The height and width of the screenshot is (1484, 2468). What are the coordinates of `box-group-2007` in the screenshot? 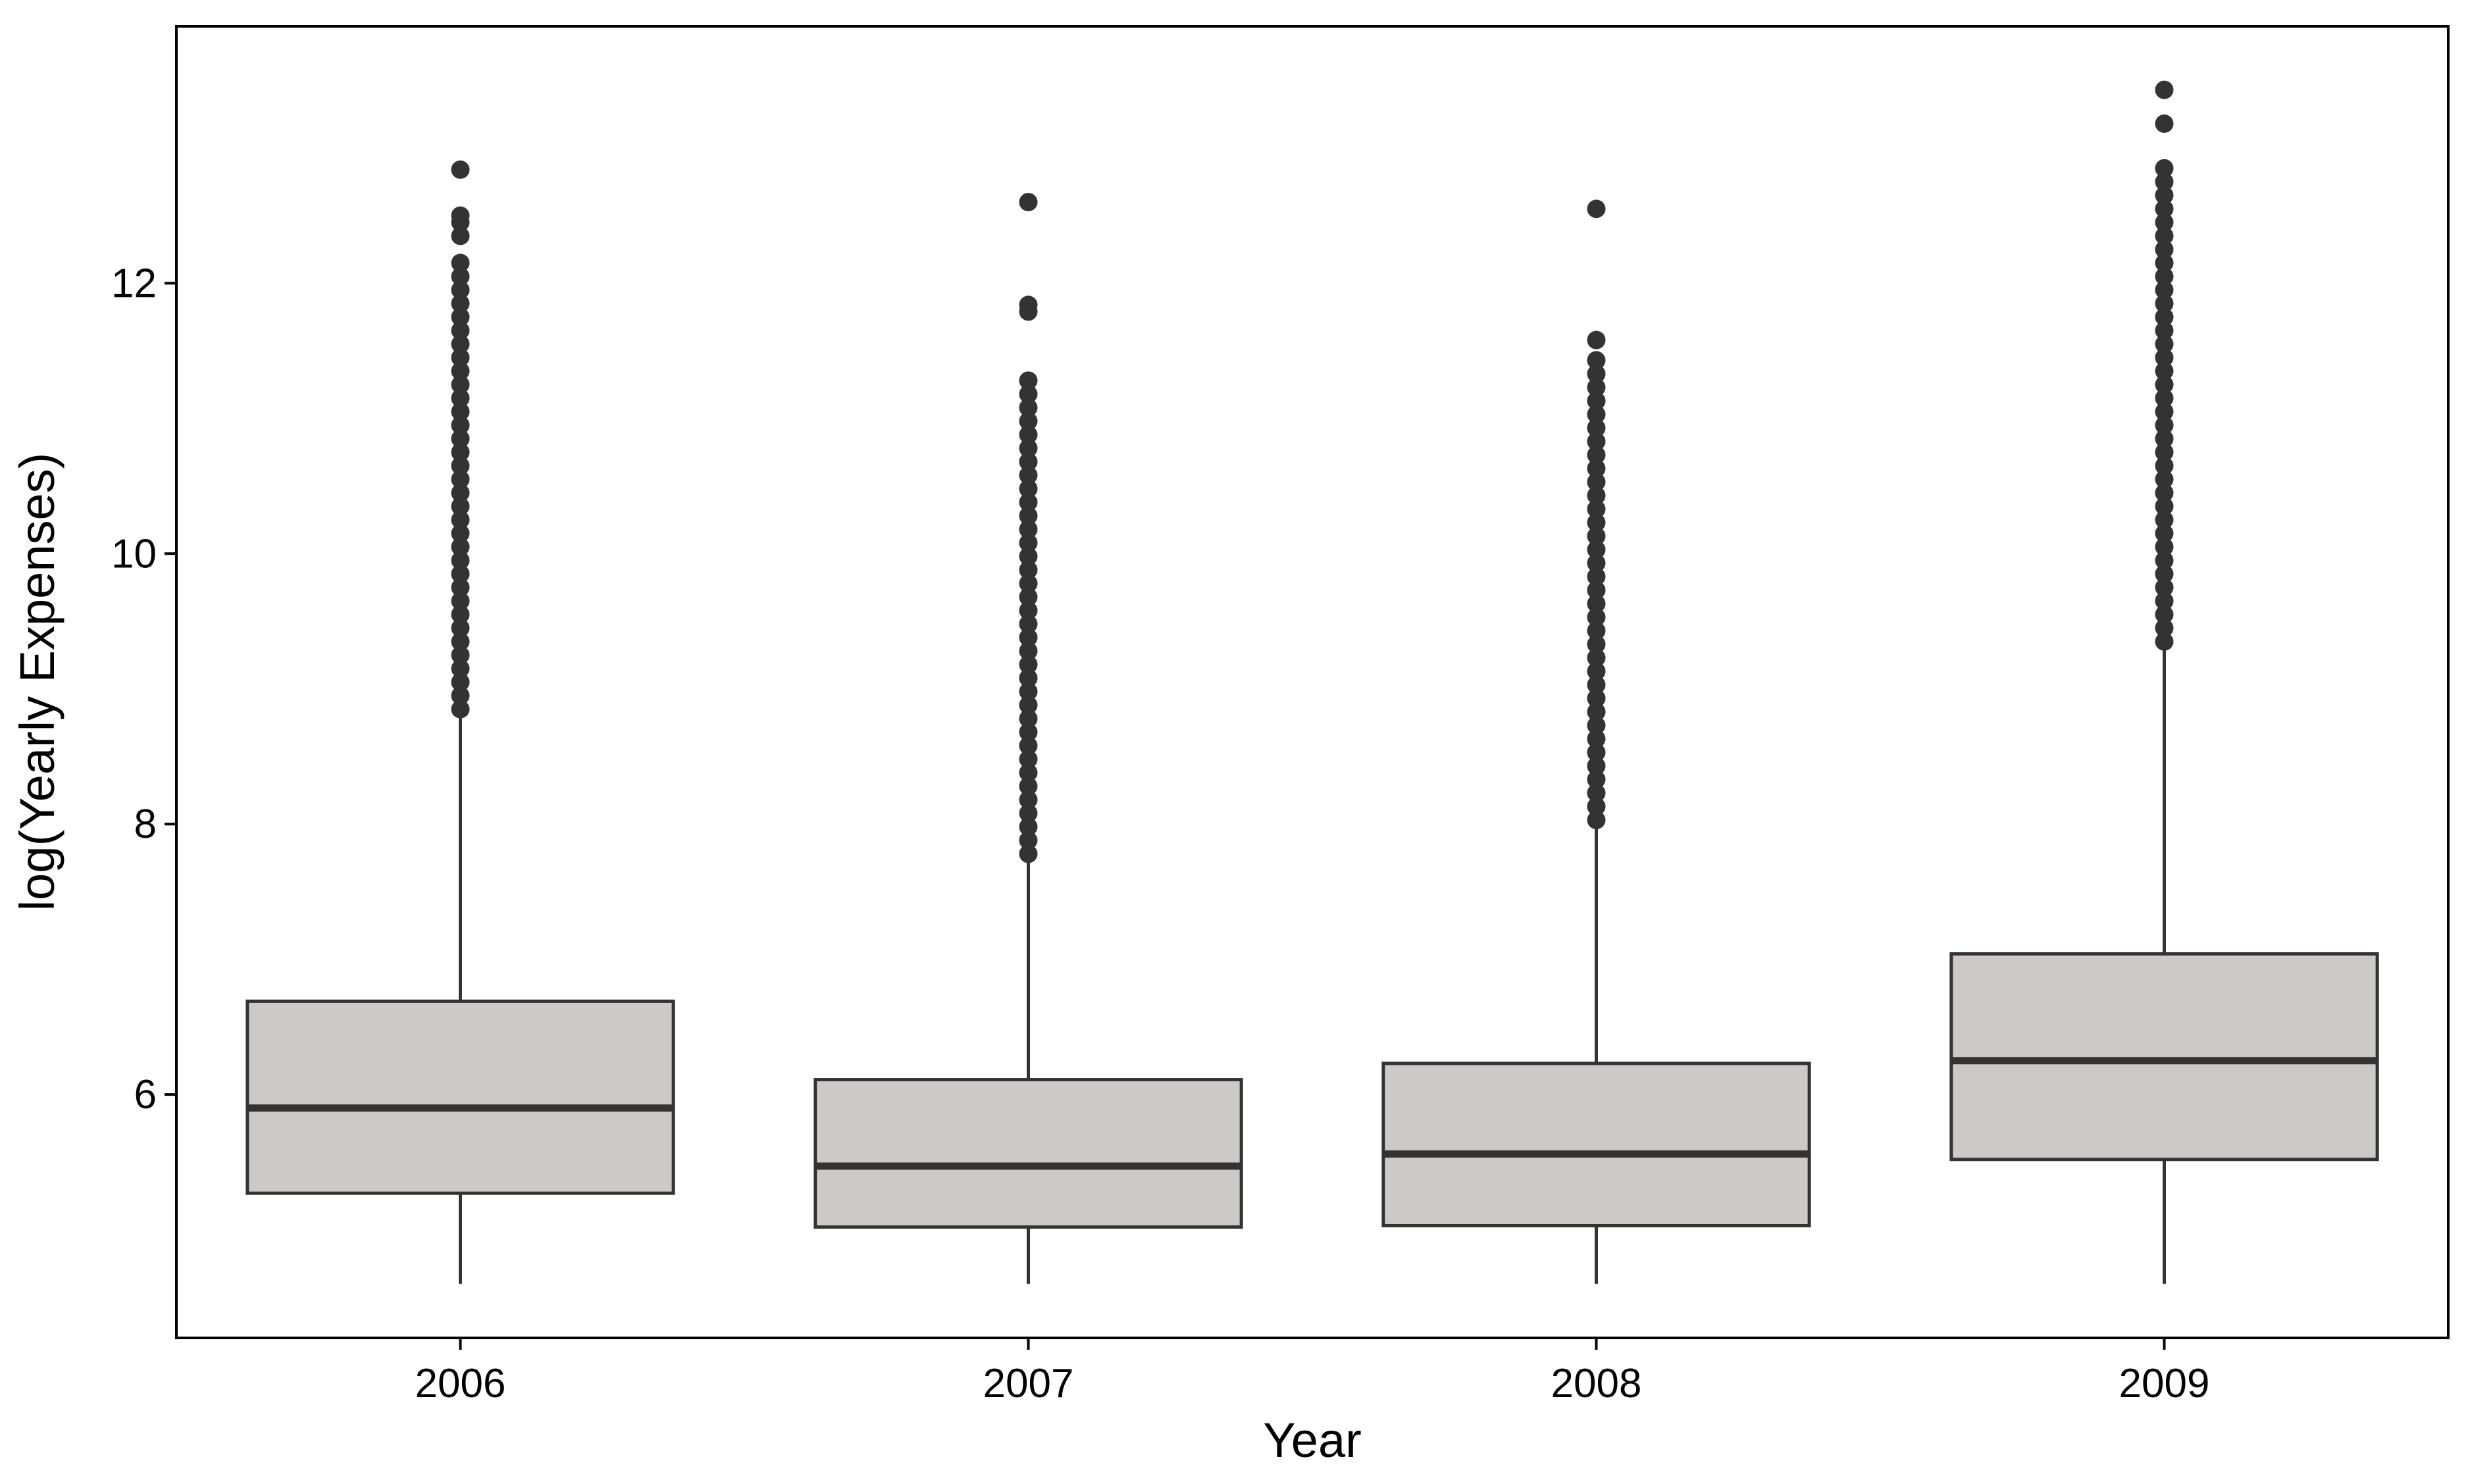 It's located at (1028, 739).